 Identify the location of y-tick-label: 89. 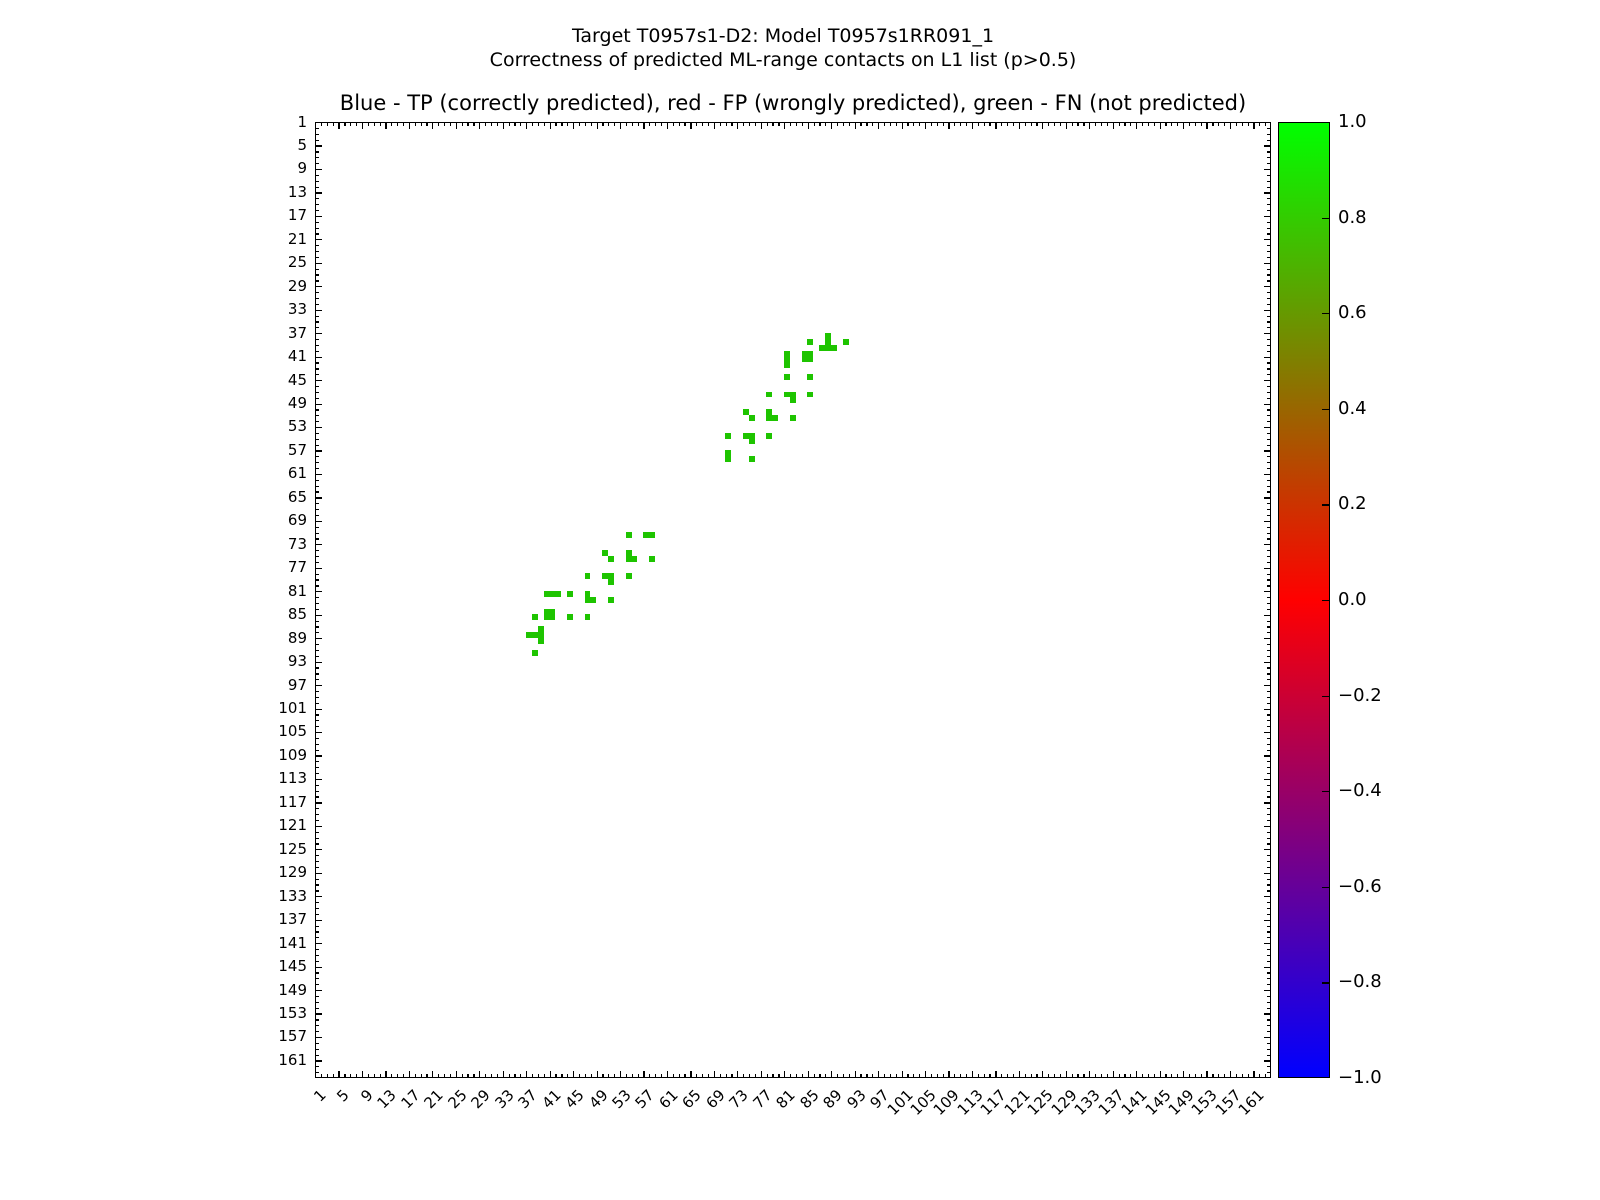
(297, 637).